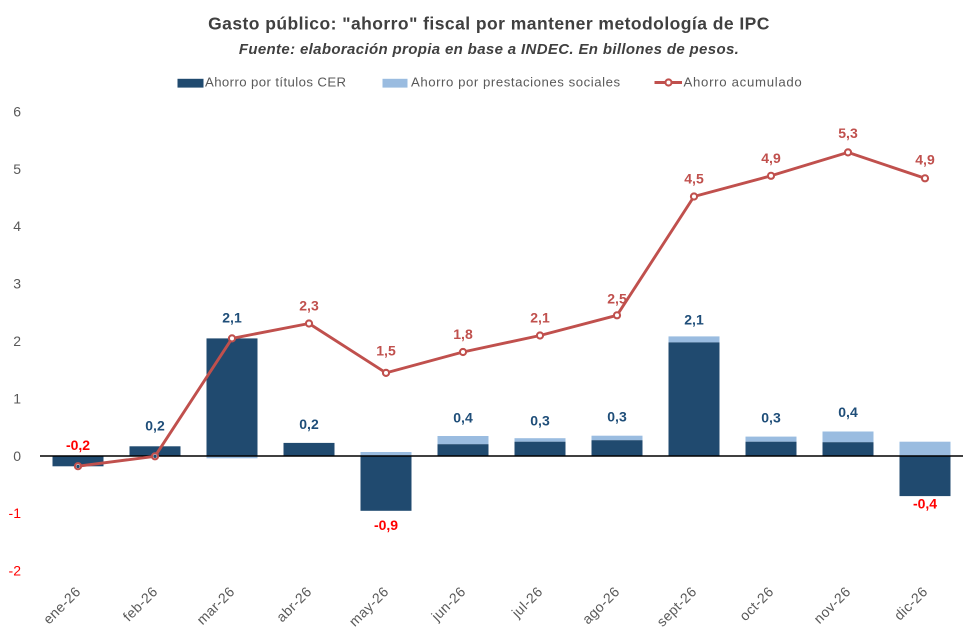  I want to click on svg-text: -0,2, so click(78, 445).